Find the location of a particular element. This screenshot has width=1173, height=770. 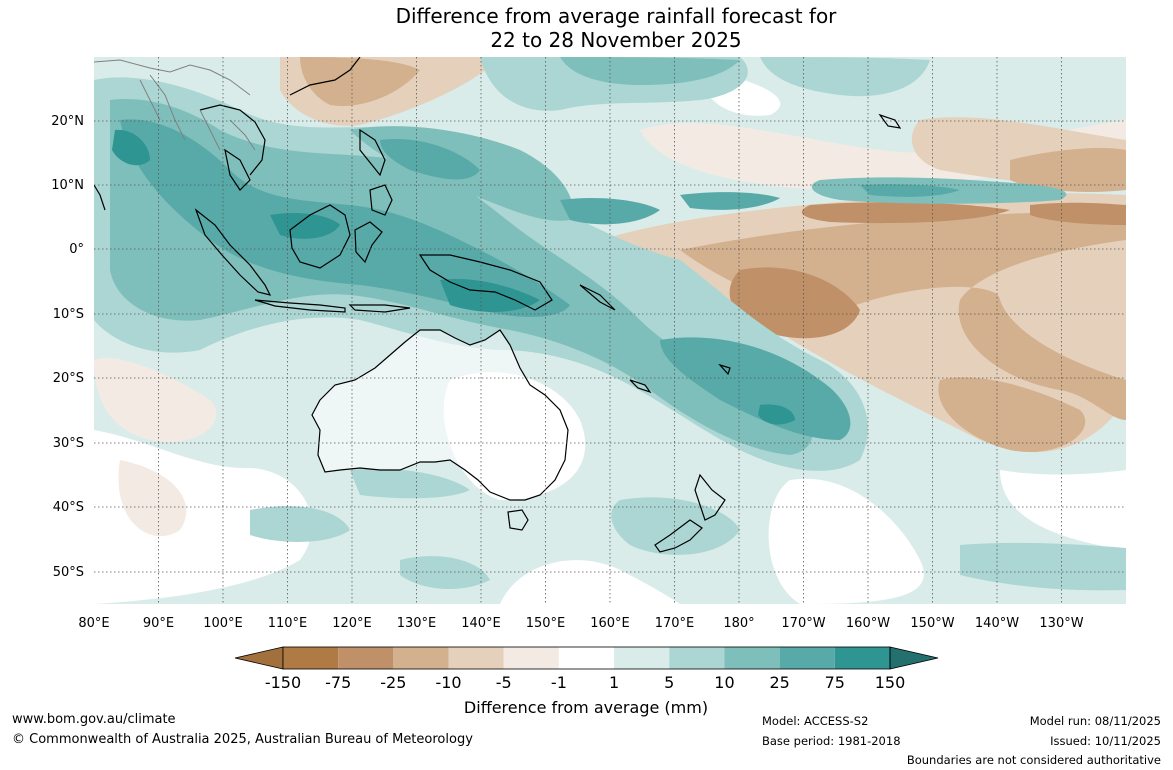

lon-tick-label: 120°E is located at coordinates (352, 623).